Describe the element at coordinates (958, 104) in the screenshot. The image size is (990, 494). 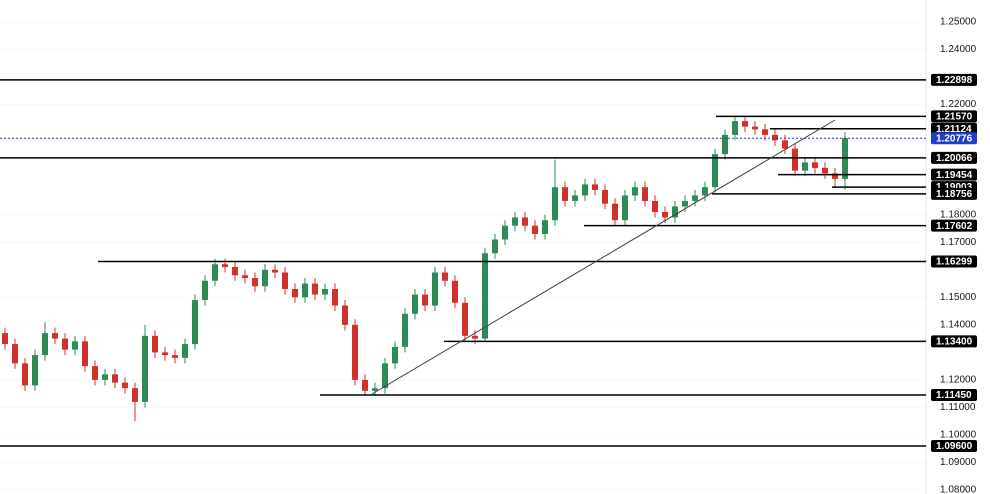
I see `y-tick-label: 1.22000` at that location.